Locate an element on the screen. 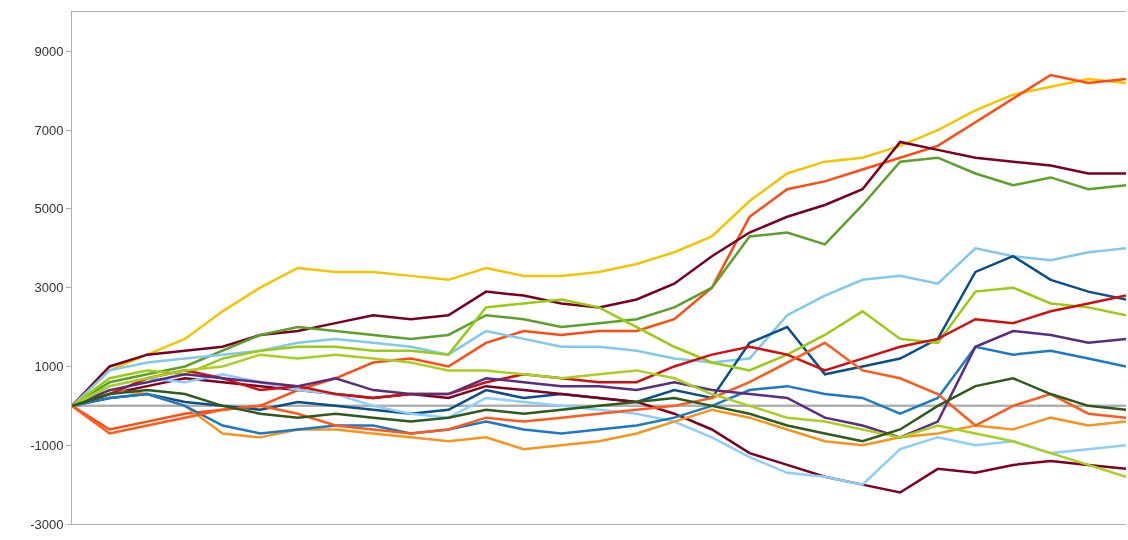  y-tick-label: 9000 is located at coordinates (49, 51).